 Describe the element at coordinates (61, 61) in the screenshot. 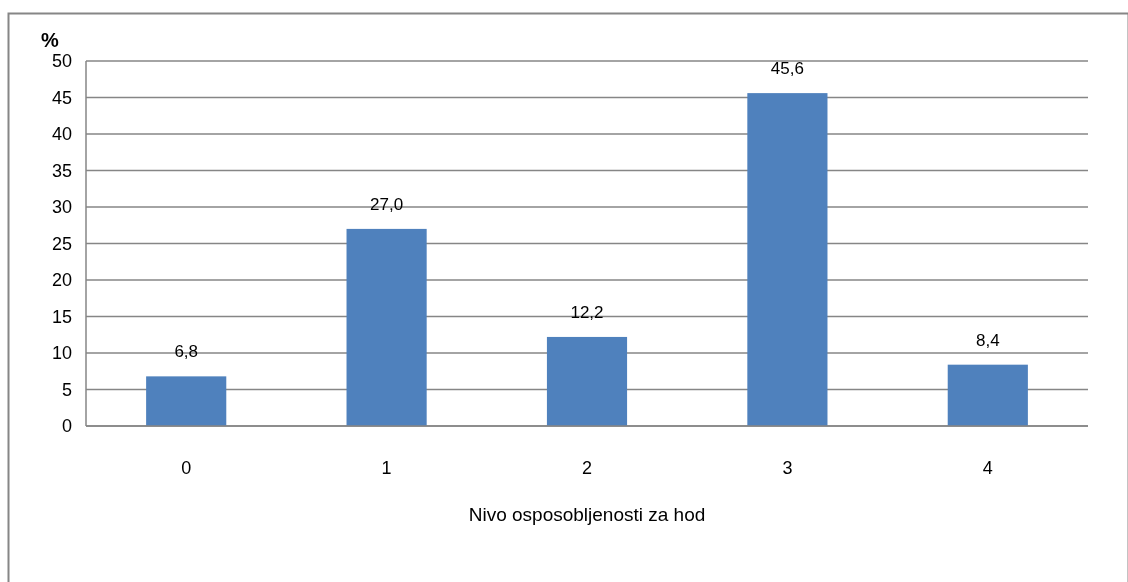

I see `y-tick-label: 50` at that location.